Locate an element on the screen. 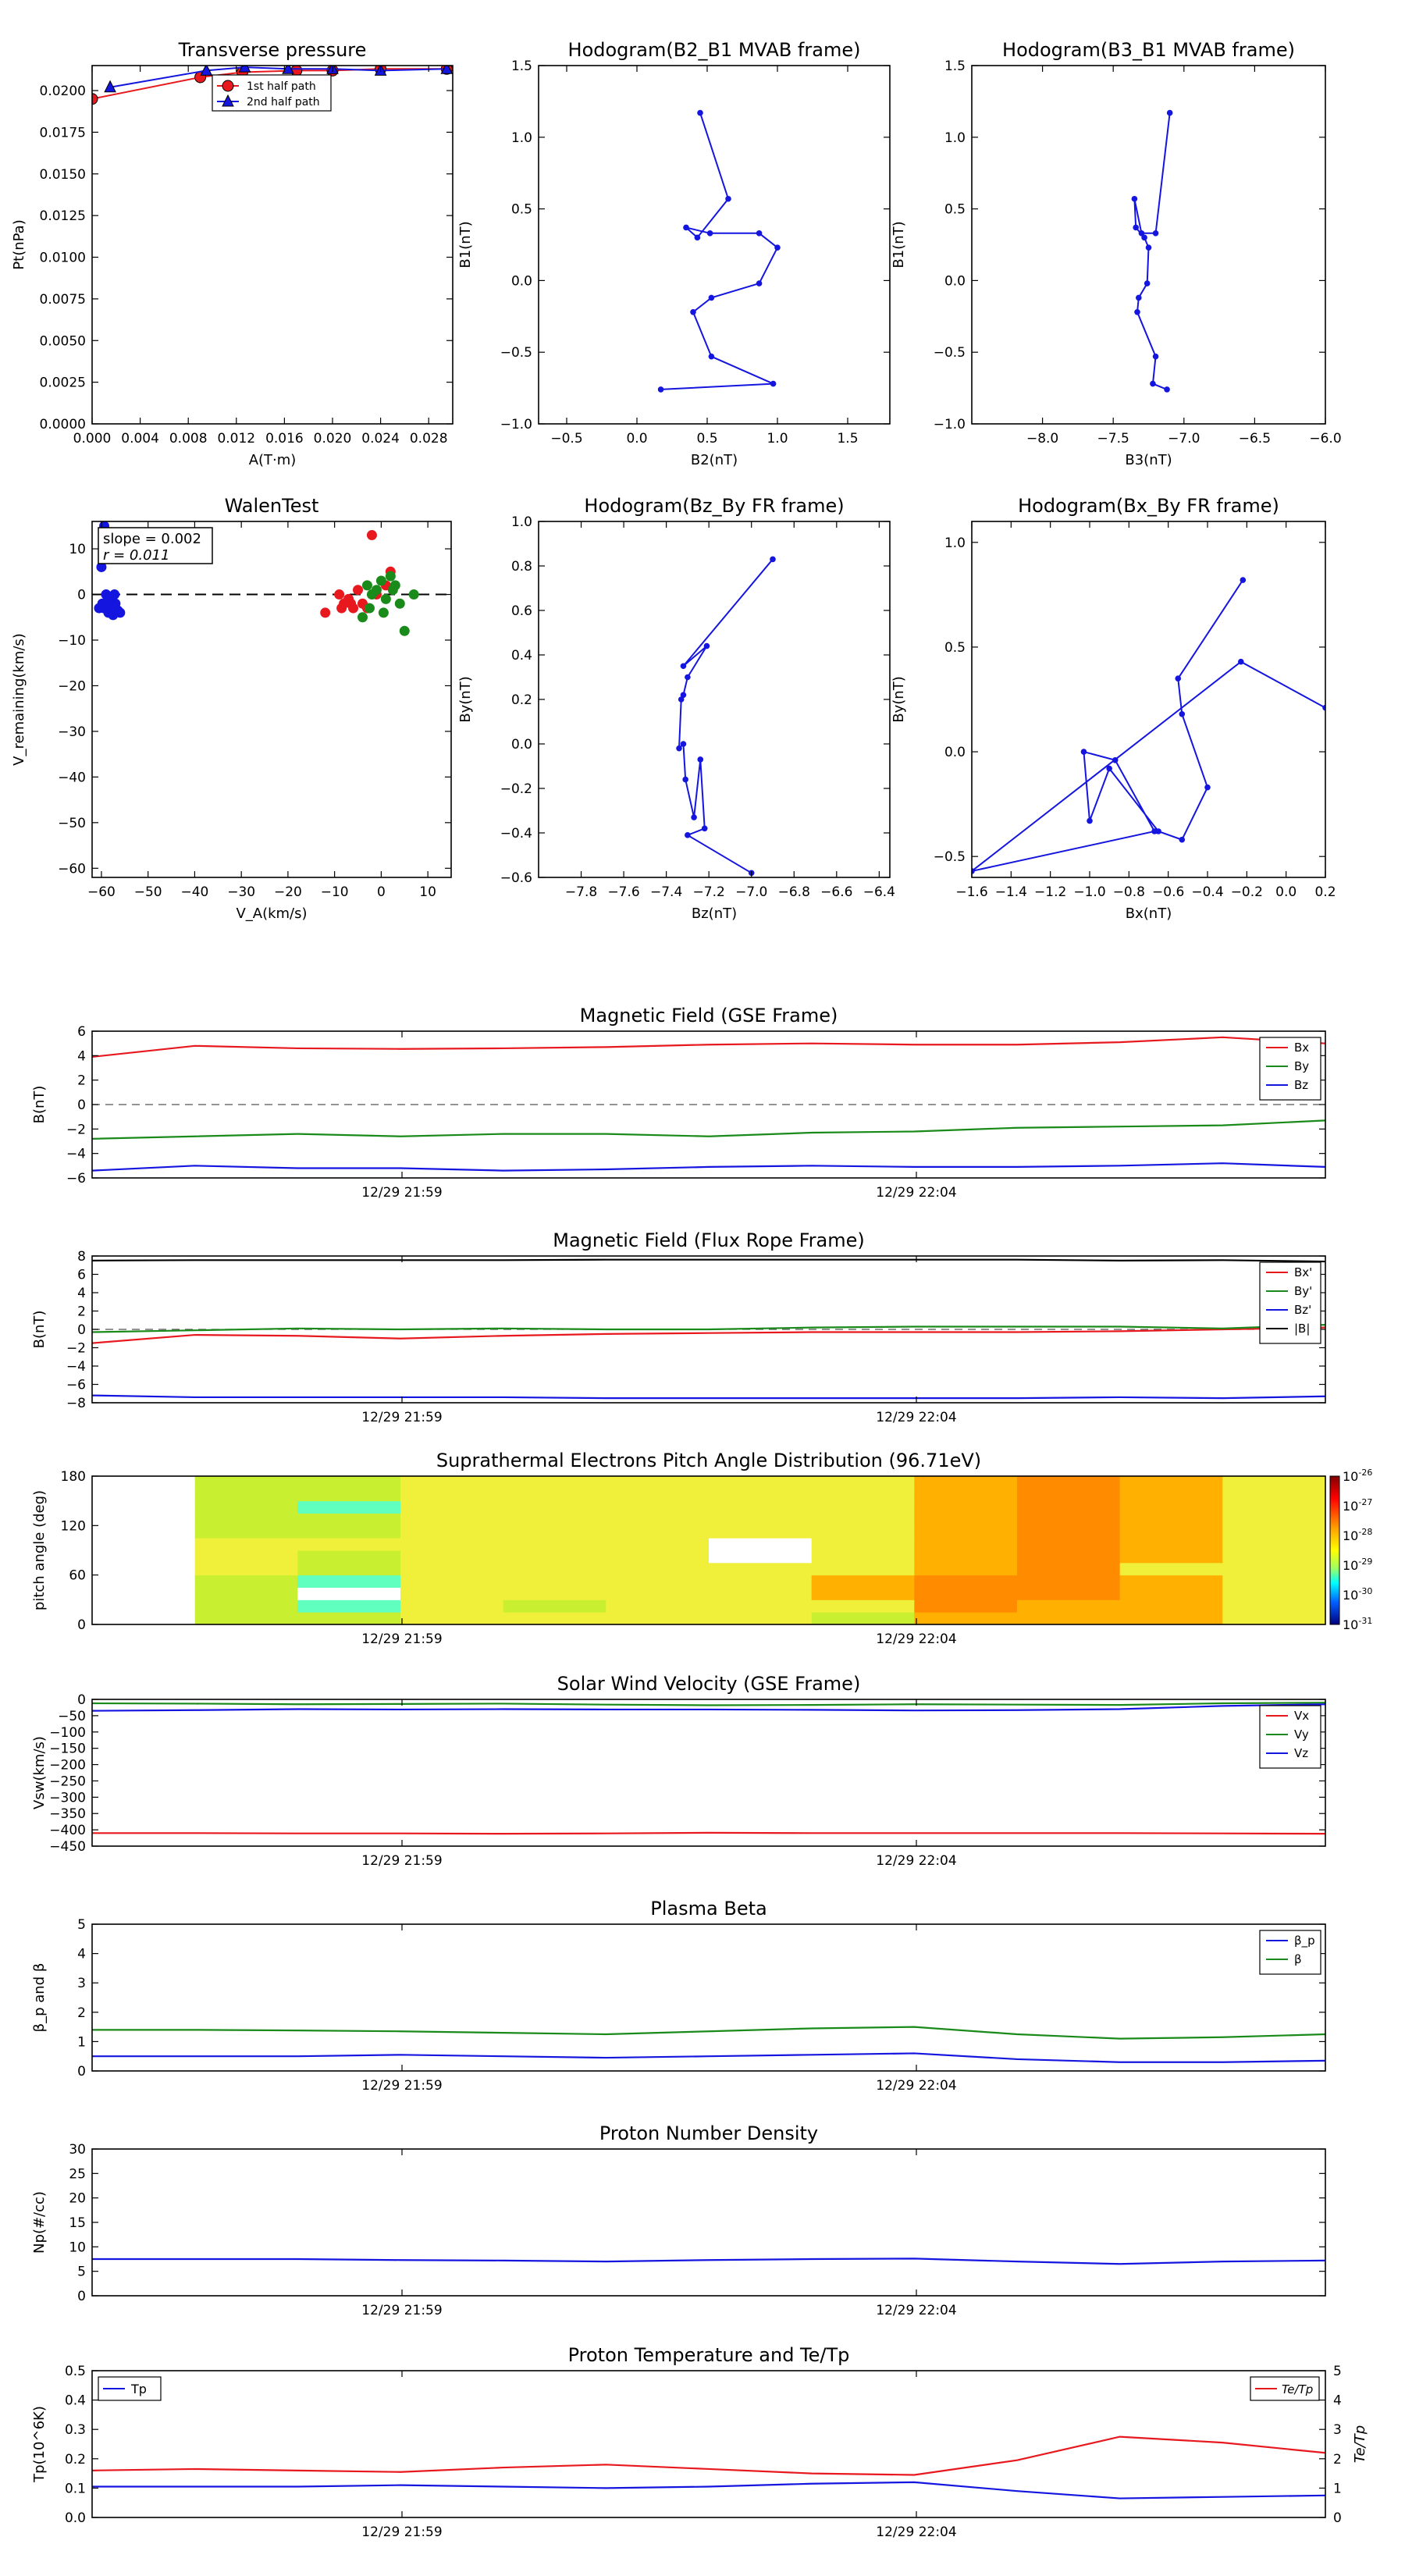 This screenshot has width=1405, height=2576. y-axis-label: pitch angle (deg) is located at coordinates (40, 1550).